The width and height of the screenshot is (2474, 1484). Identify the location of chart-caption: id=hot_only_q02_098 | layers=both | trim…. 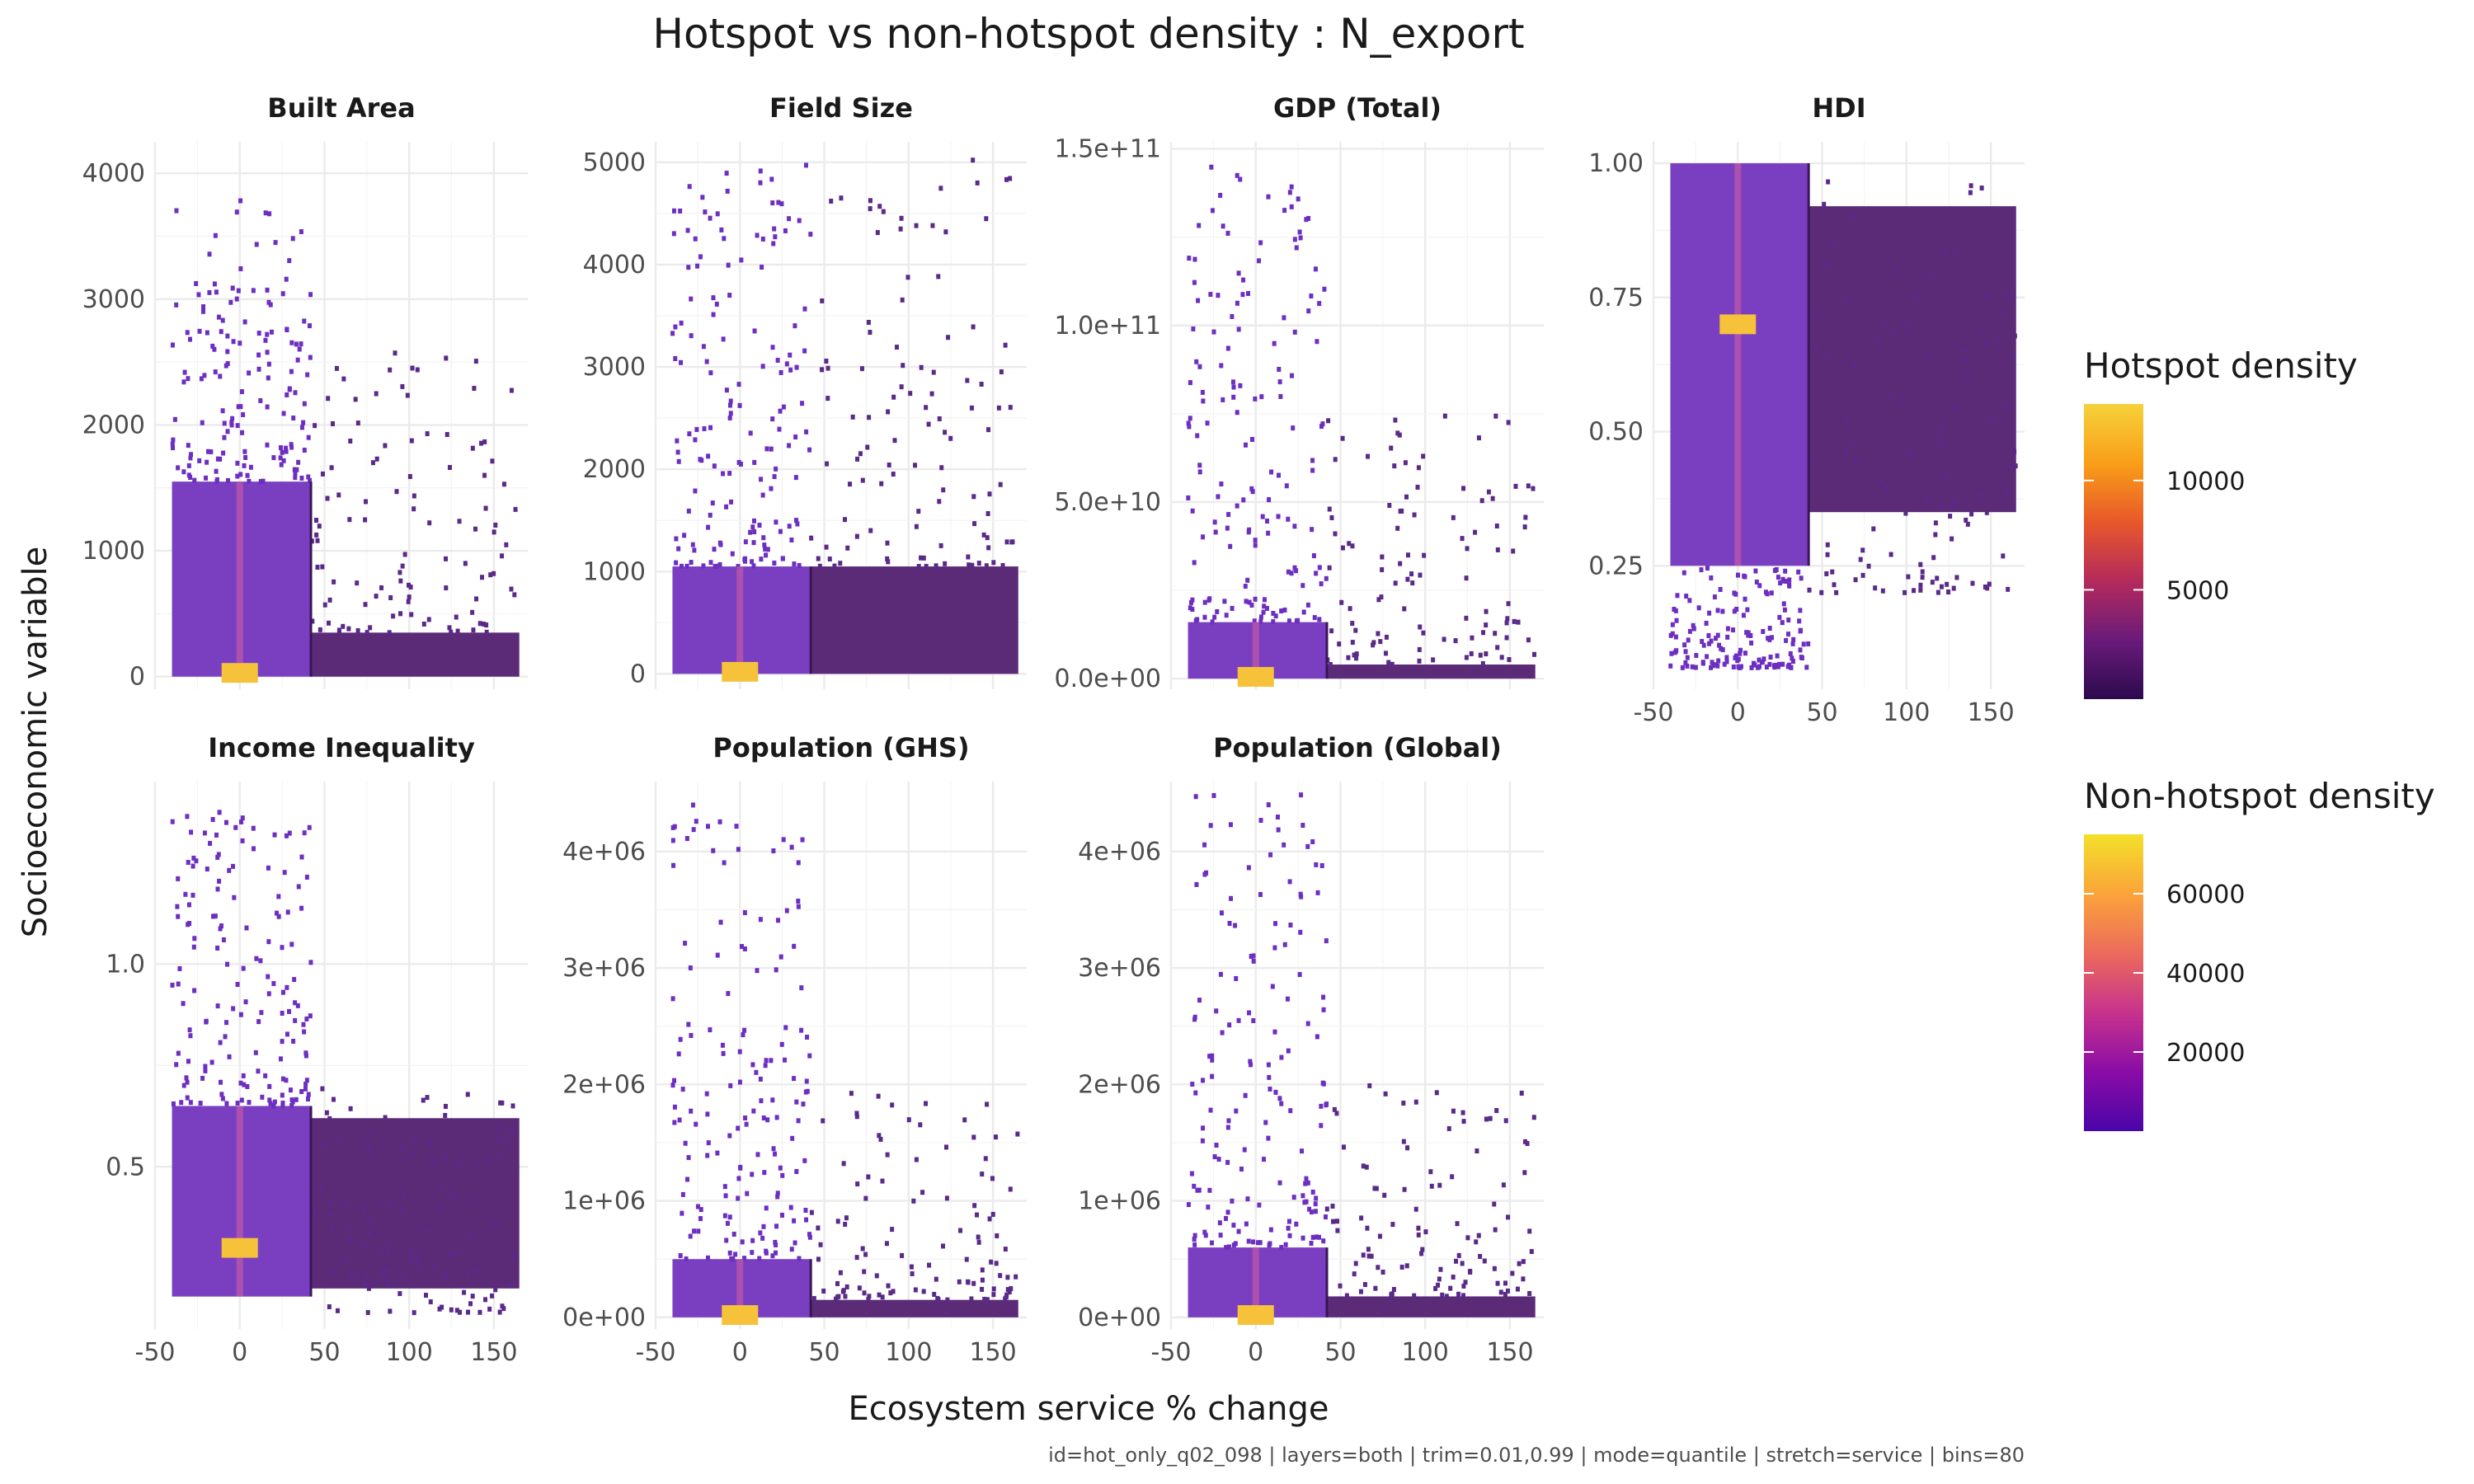
(1536, 1455).